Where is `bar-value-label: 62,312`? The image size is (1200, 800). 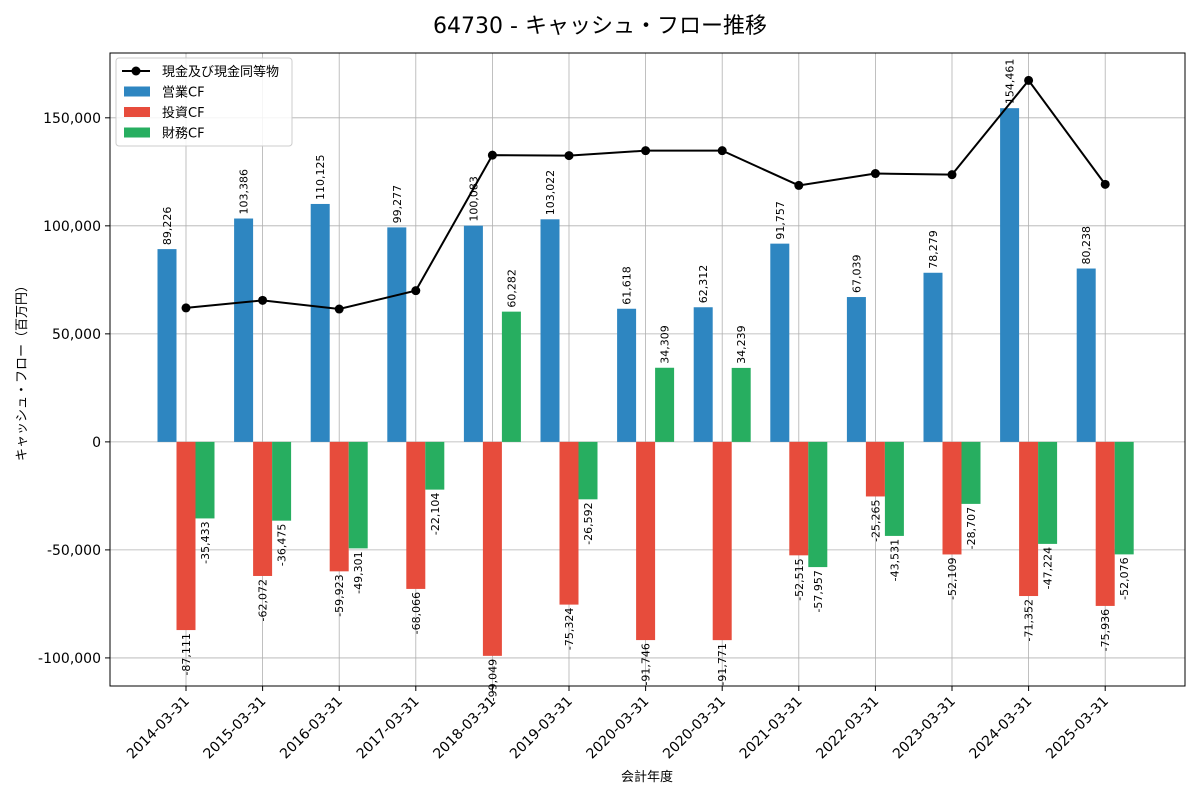 bar-value-label: 62,312 is located at coordinates (703, 284).